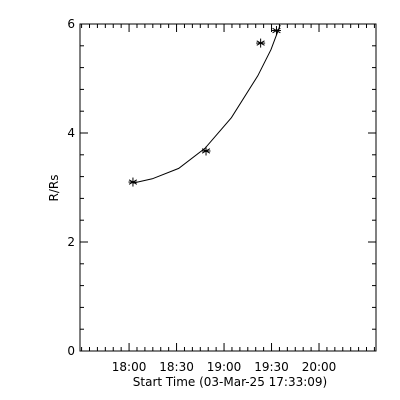 The image size is (400, 400). Describe the element at coordinates (71, 24) in the screenshot. I see `y-tick-label: 6` at that location.